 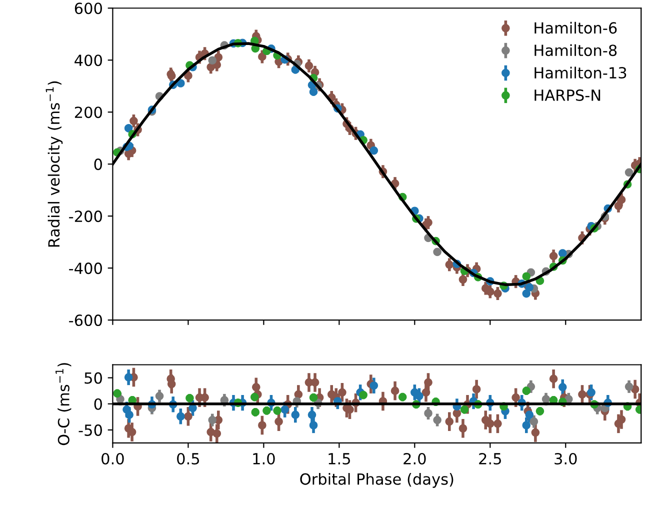 What do you see at coordinates (90, 430) in the screenshot?
I see `y-tick-label: -50` at bounding box center [90, 430].